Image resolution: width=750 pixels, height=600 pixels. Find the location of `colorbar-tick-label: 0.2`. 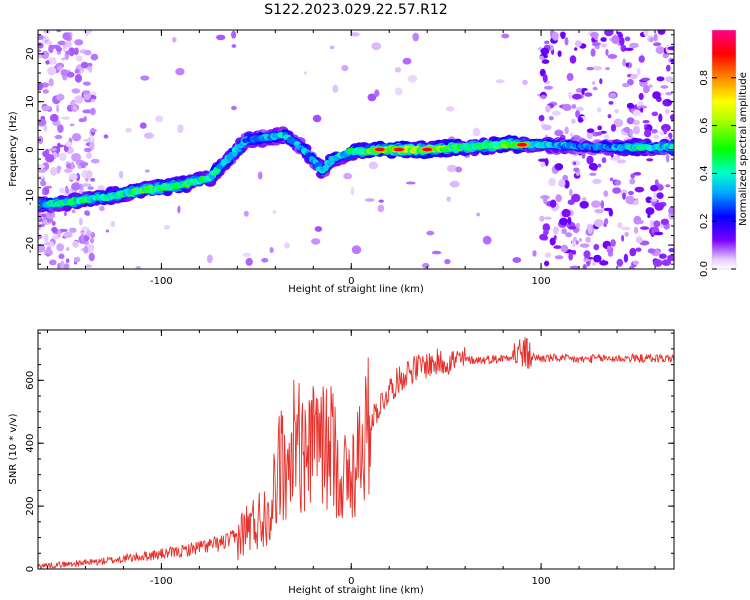

colorbar-tick-label: 0.2 is located at coordinates (704, 221).